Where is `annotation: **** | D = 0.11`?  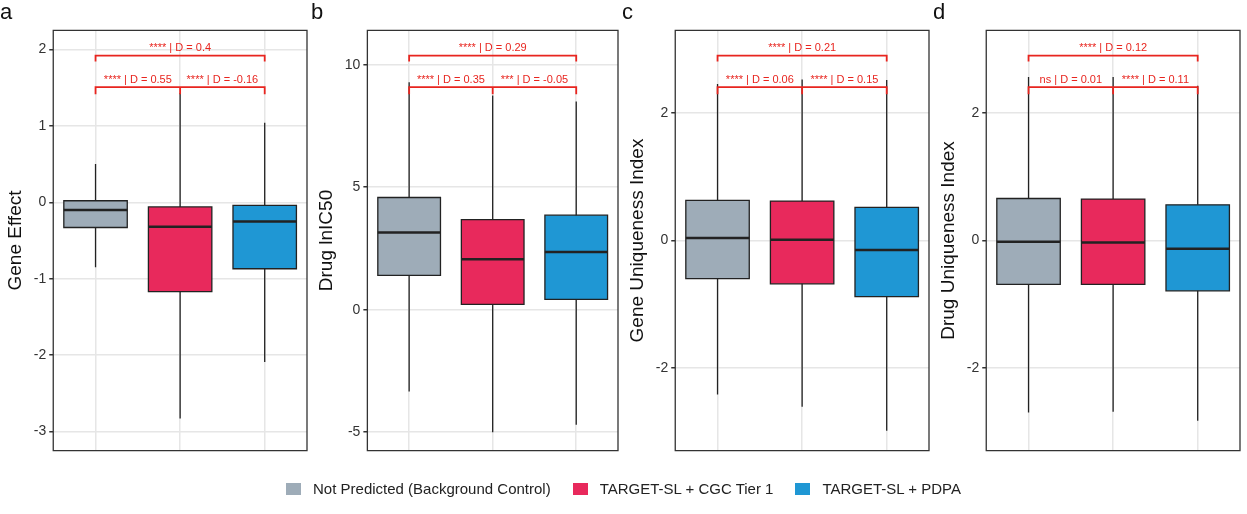 annotation: **** | D = 0.11 is located at coordinates (1155, 78).